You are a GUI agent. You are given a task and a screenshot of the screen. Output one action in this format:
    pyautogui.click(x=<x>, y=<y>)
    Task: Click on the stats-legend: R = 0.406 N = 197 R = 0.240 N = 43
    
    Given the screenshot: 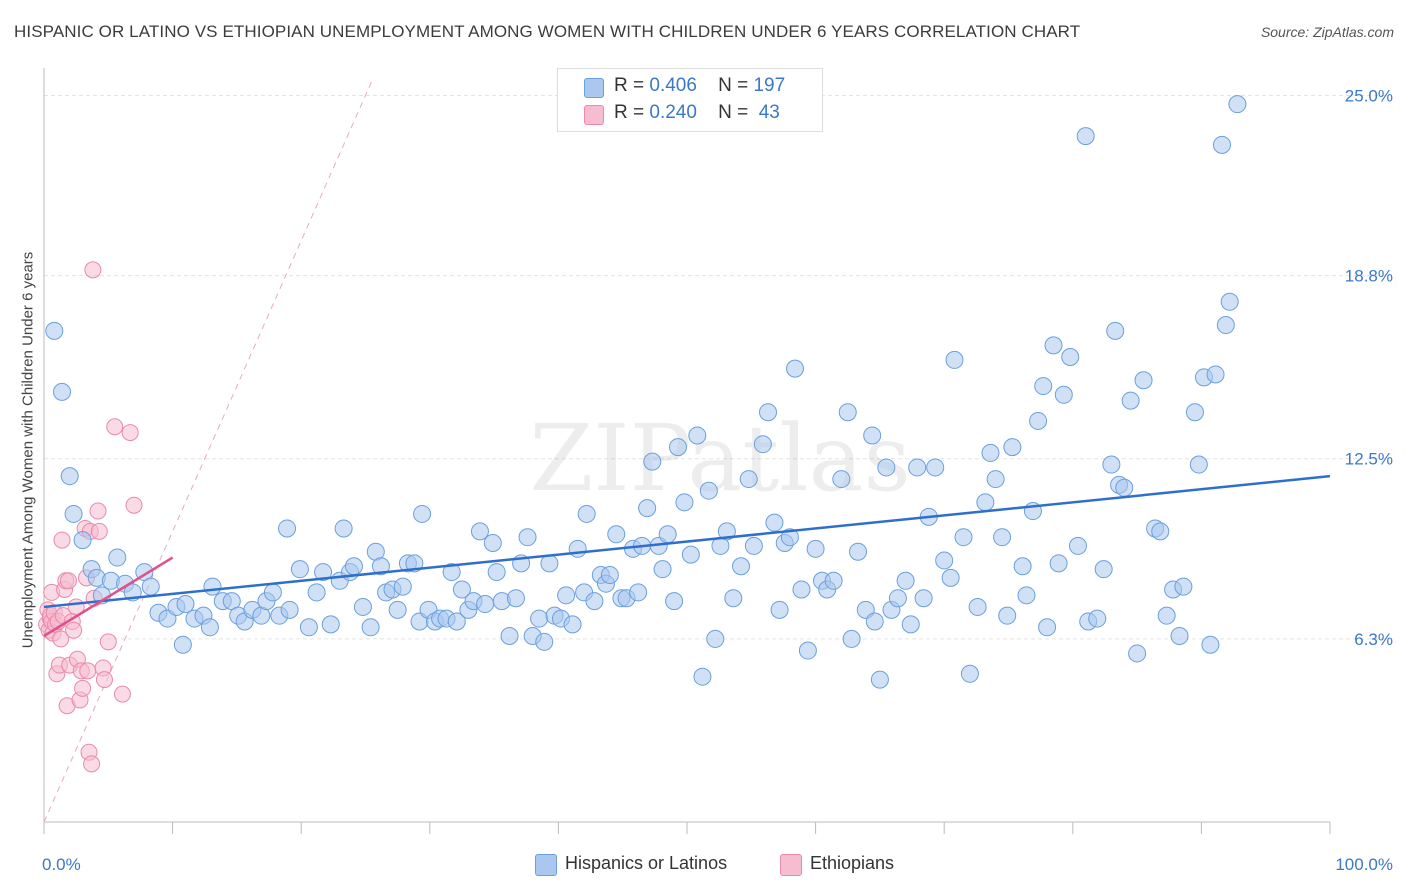 What is the action you would take?
    pyautogui.click(x=690, y=100)
    